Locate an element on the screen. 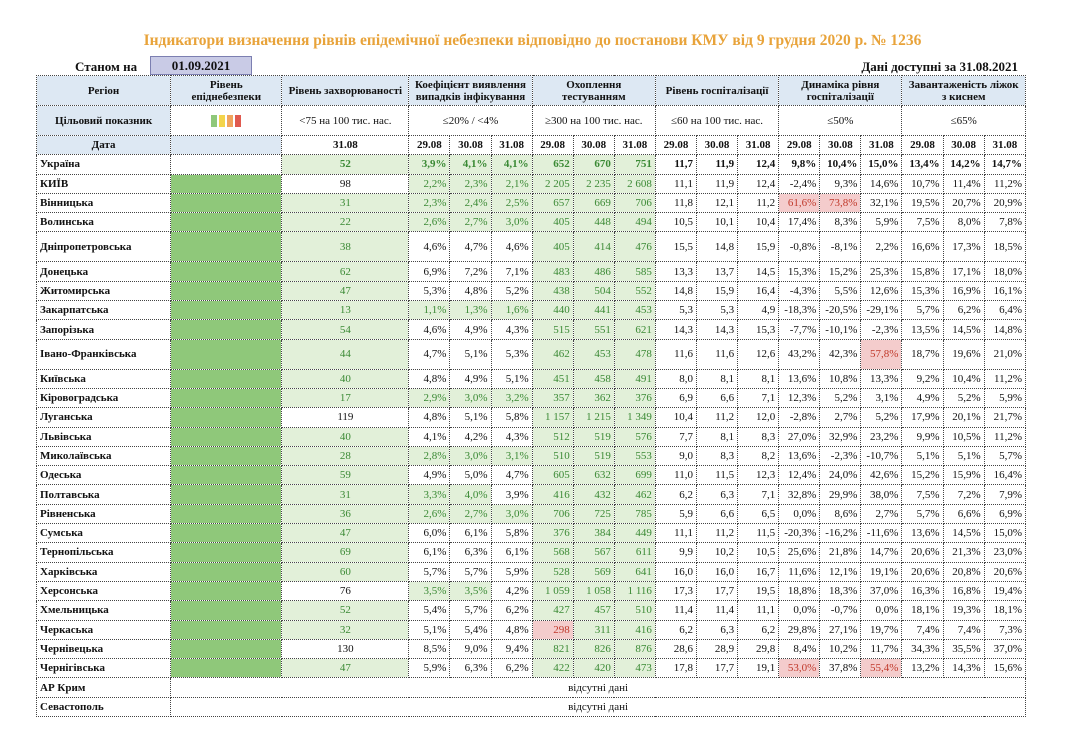 Image resolution: width=1065 pixels, height=737 pixels. occupancy-cell: 17,1% is located at coordinates (963, 271).